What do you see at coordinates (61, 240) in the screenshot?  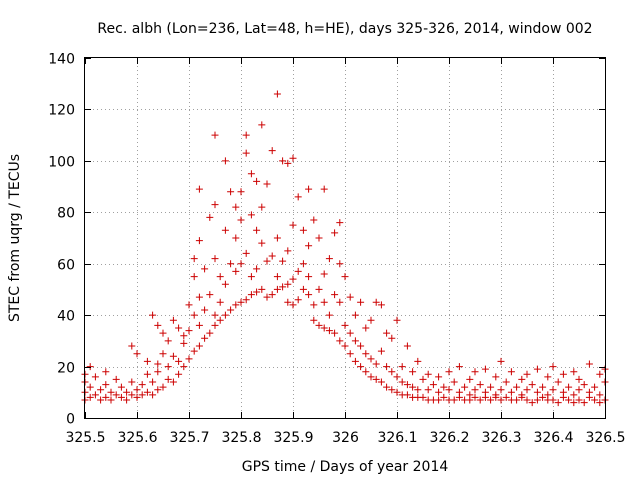 I see `y-tick-labels: 0 20 40 60 80 100 120 140` at bounding box center [61, 240].